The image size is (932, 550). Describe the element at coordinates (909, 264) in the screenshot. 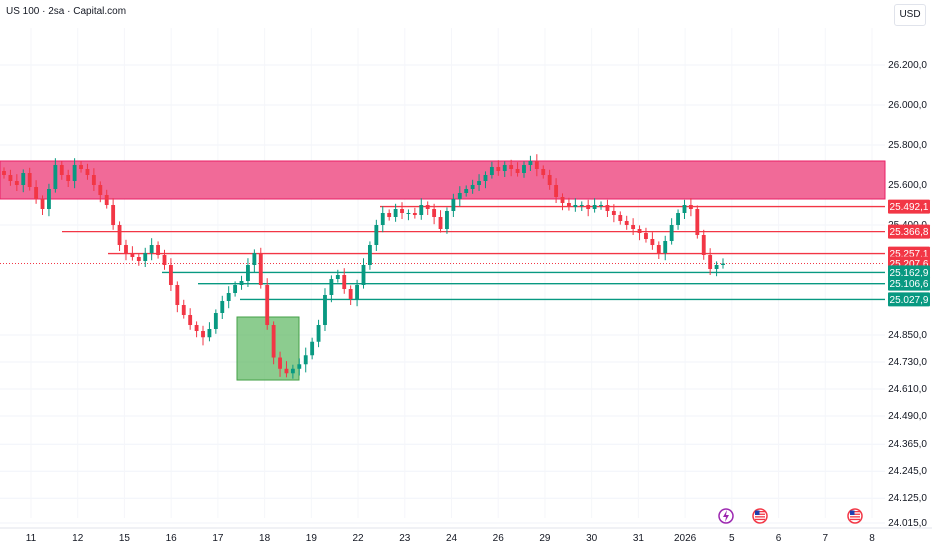

I see `price-tag-label: 25.207,6` at that location.